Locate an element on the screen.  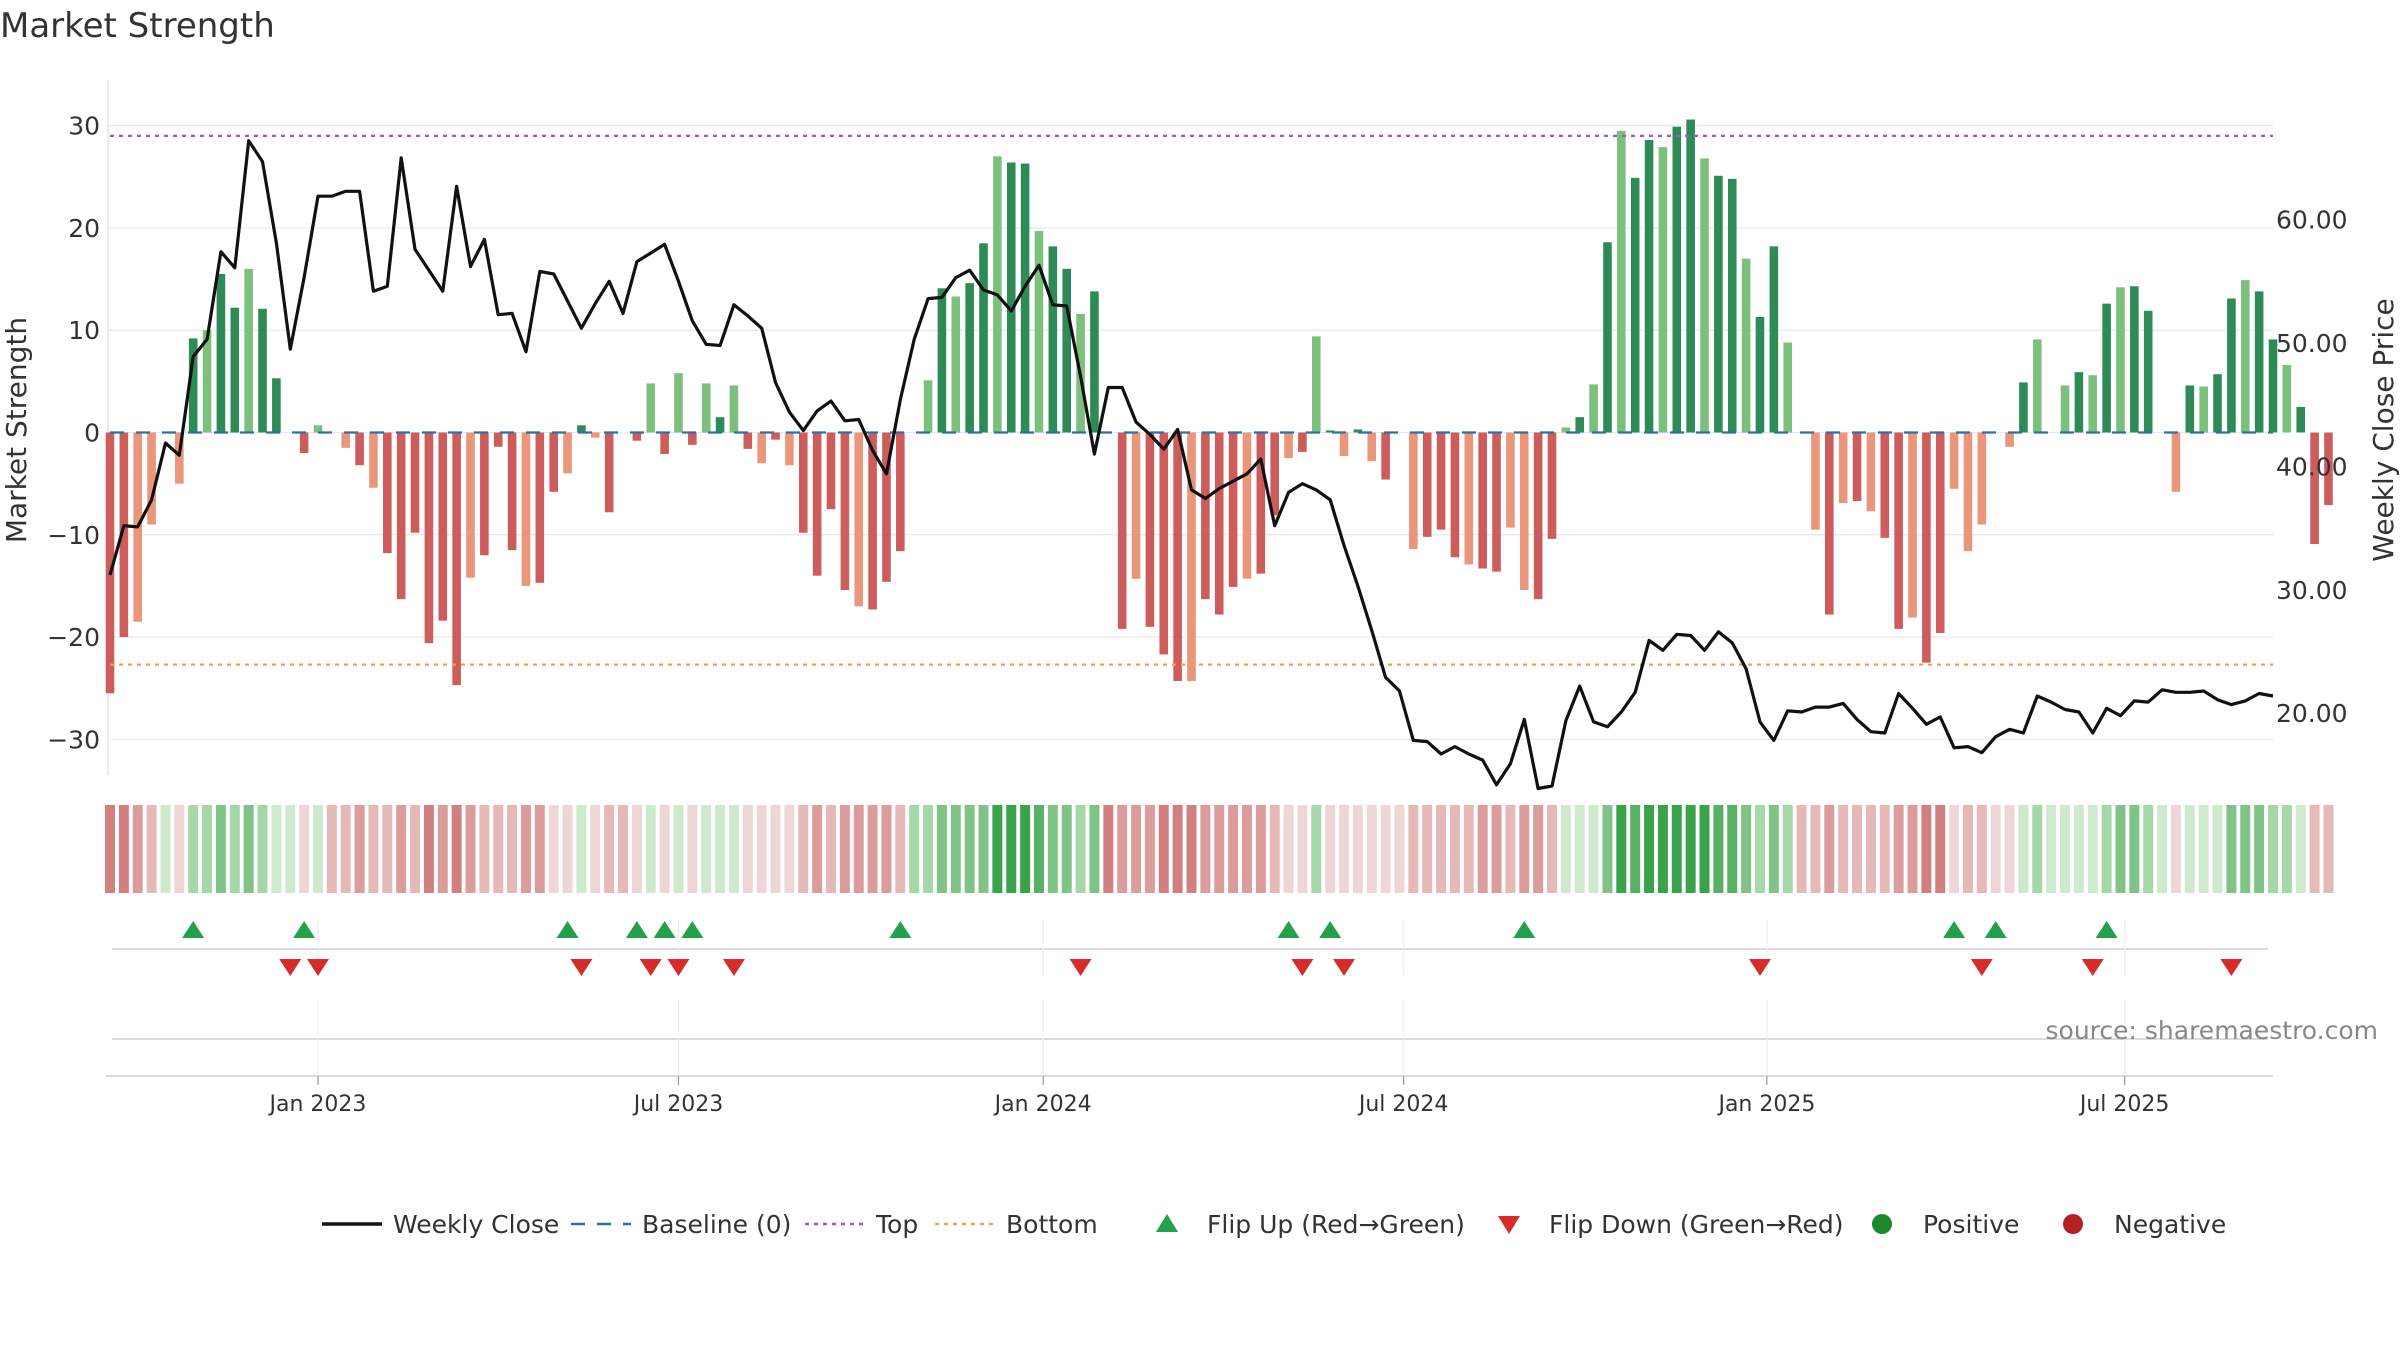
flip-markers-panel is located at coordinates (1190, 997).